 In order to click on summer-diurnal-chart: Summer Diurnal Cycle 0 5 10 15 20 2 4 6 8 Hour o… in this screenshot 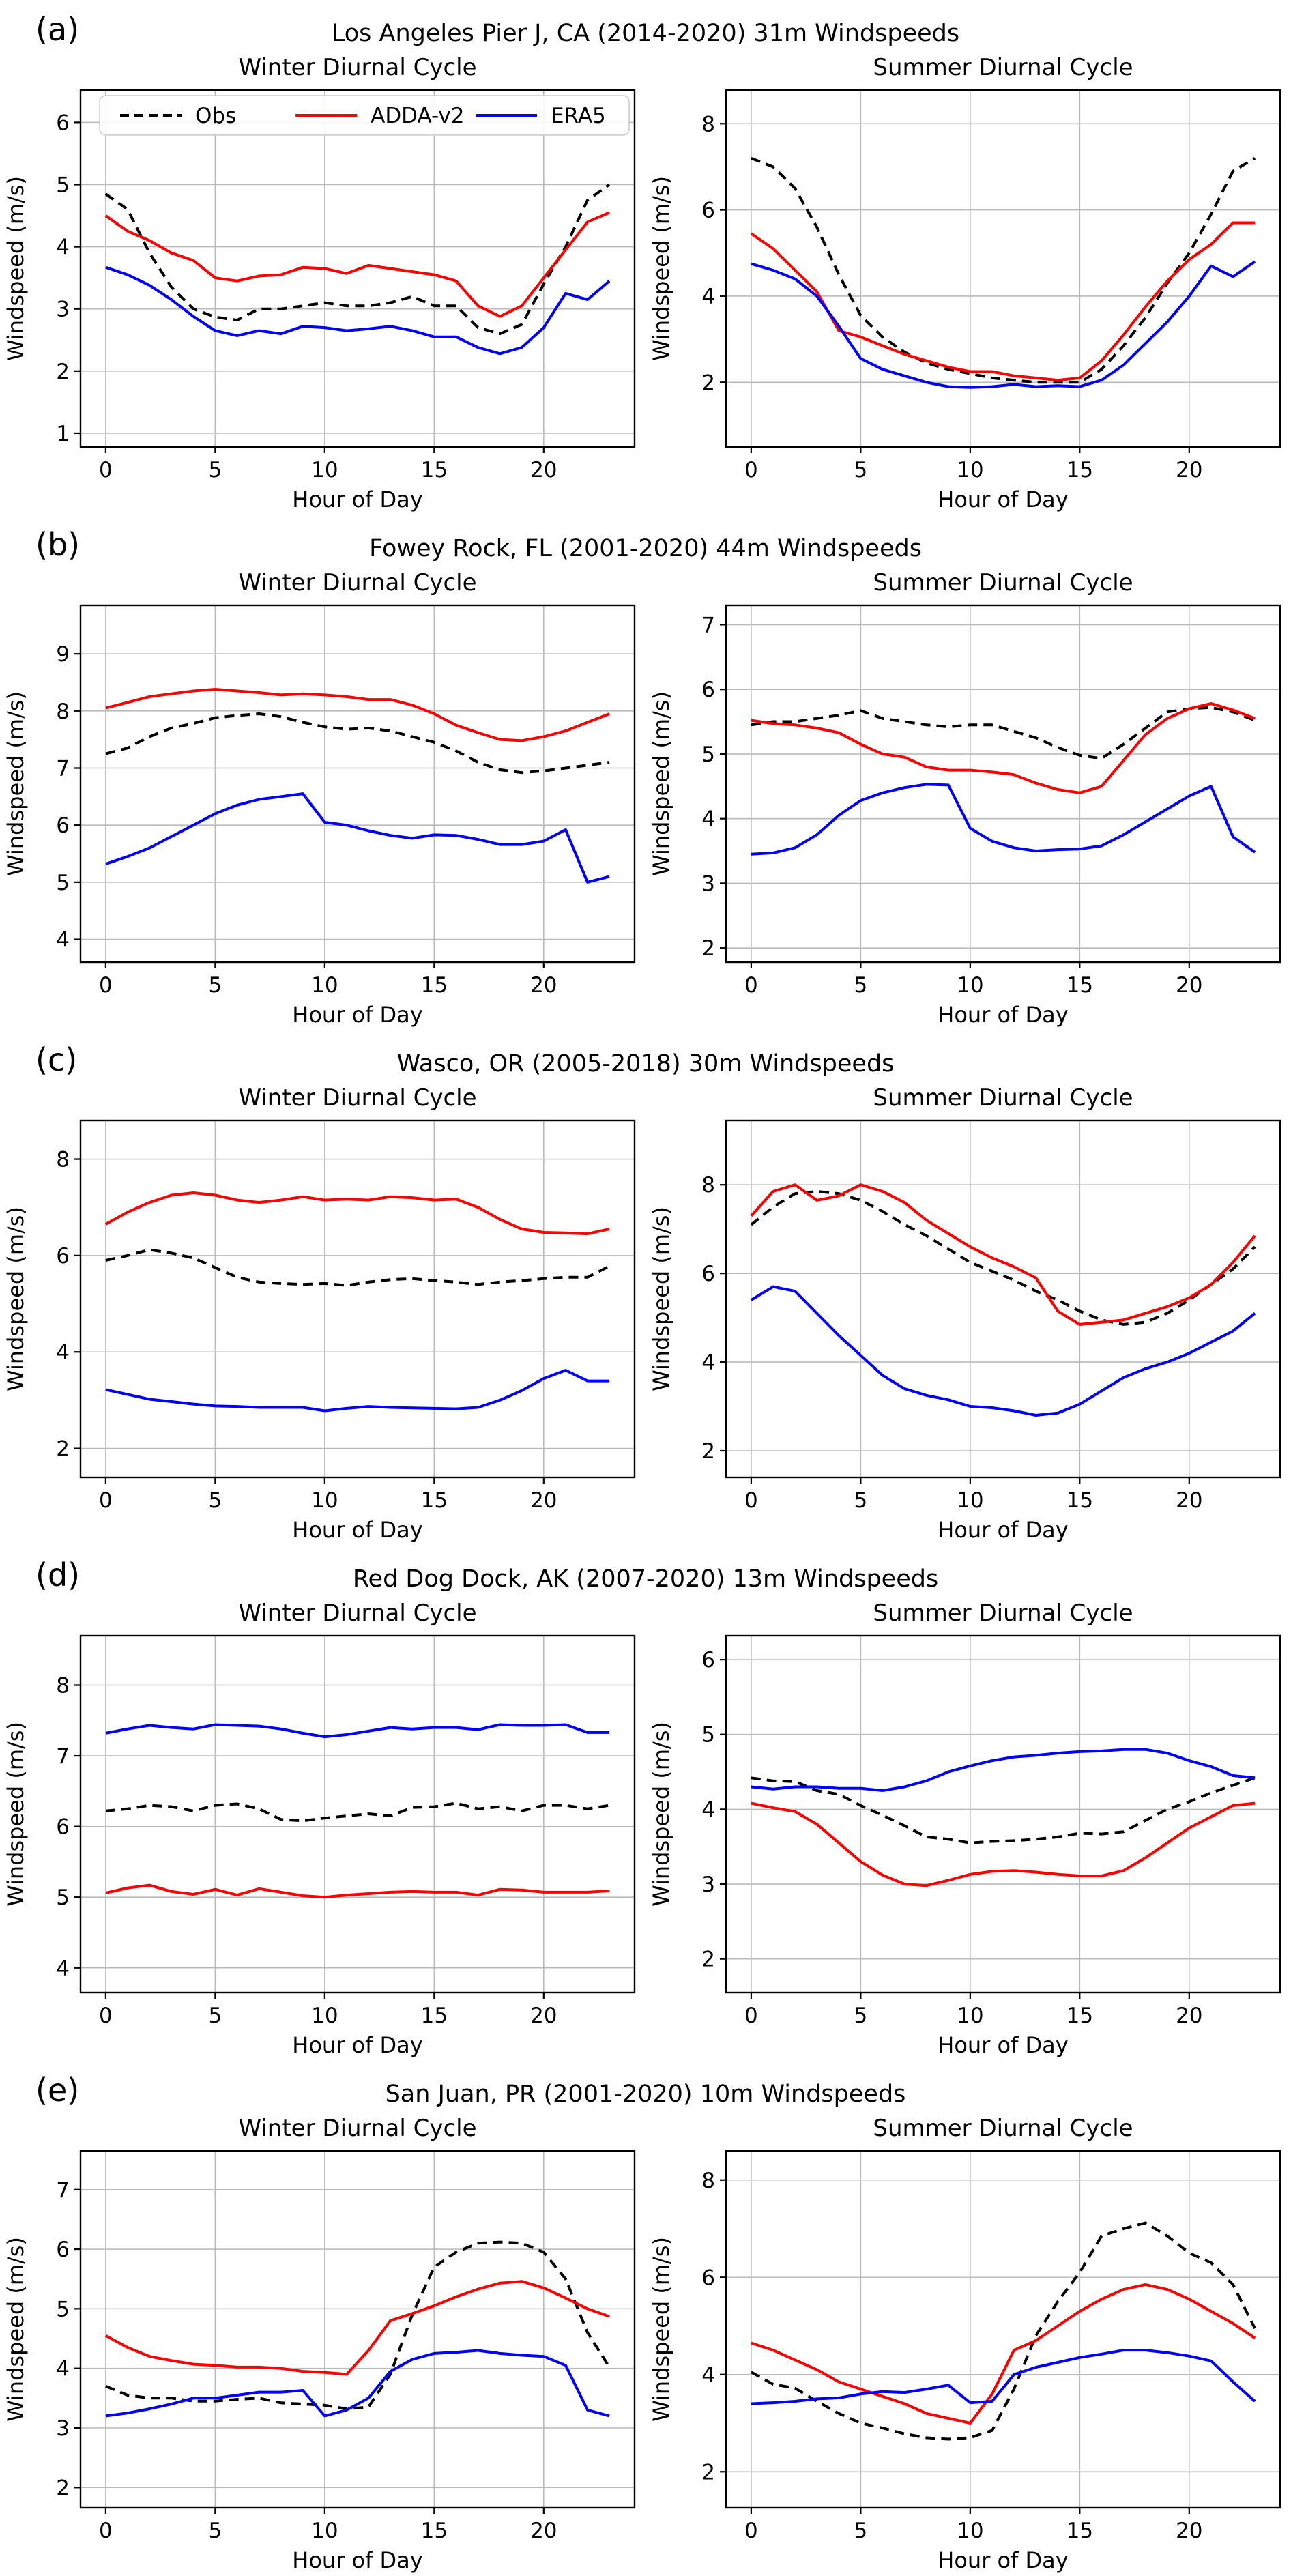, I will do `click(964, 2344)`.